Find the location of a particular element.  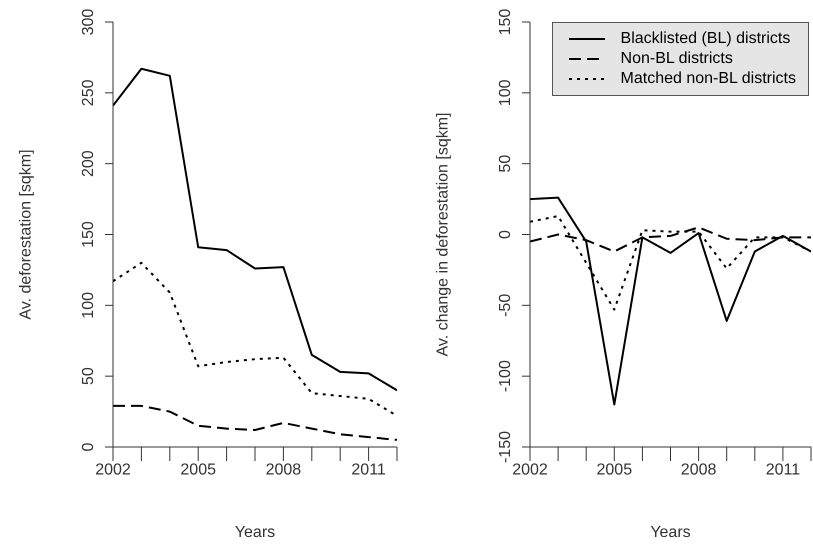

y-tick-label: -50 is located at coordinates (505, 305).